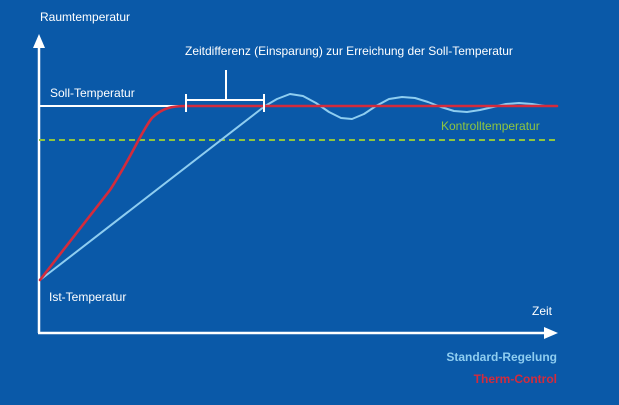 This screenshot has height=405, width=619. What do you see at coordinates (92, 93) in the screenshot?
I see `setpoint-label: Soll-Temperatur` at bounding box center [92, 93].